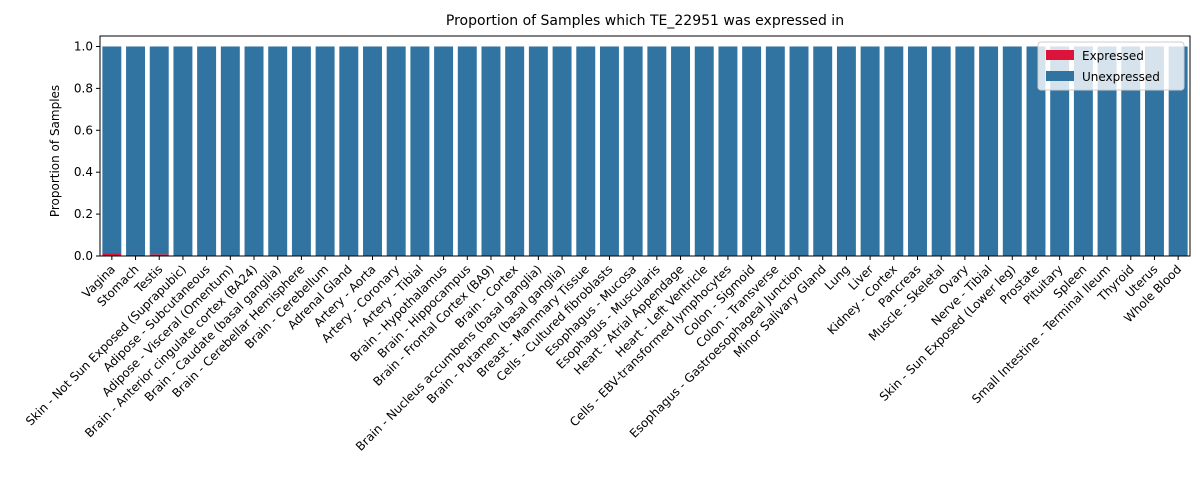 This screenshot has height=500, width=1200. What do you see at coordinates (837, 277) in the screenshot?
I see `x-tick-label: Lung` at bounding box center [837, 277].